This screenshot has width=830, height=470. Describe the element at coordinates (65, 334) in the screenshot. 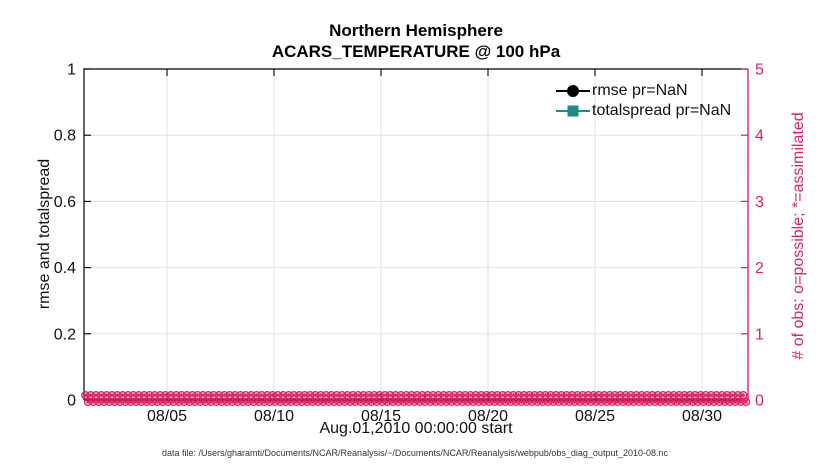

I see `svg-text: 0.2` at that location.